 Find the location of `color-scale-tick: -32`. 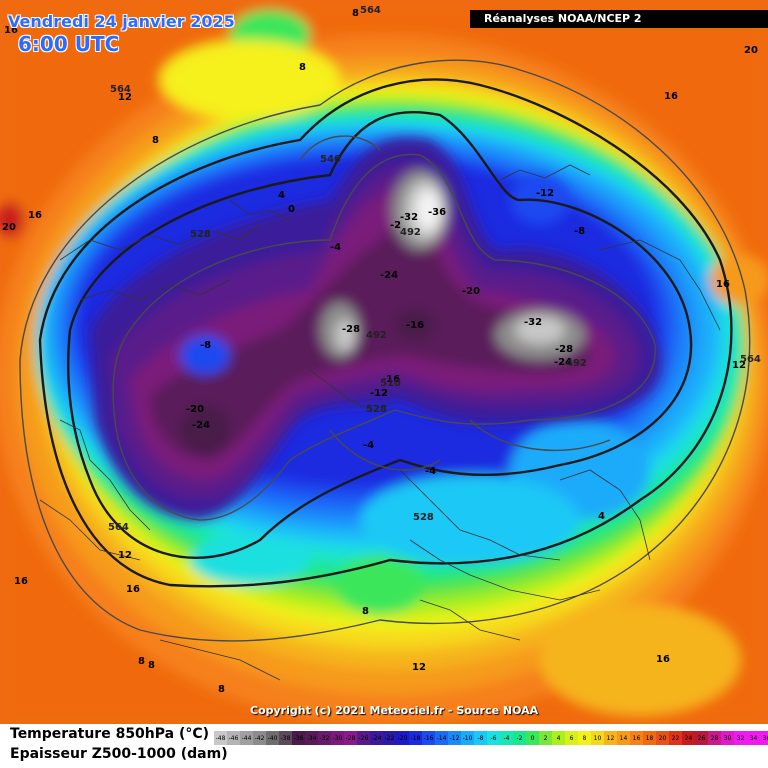

color-scale-tick: -32 is located at coordinates (324, 738).